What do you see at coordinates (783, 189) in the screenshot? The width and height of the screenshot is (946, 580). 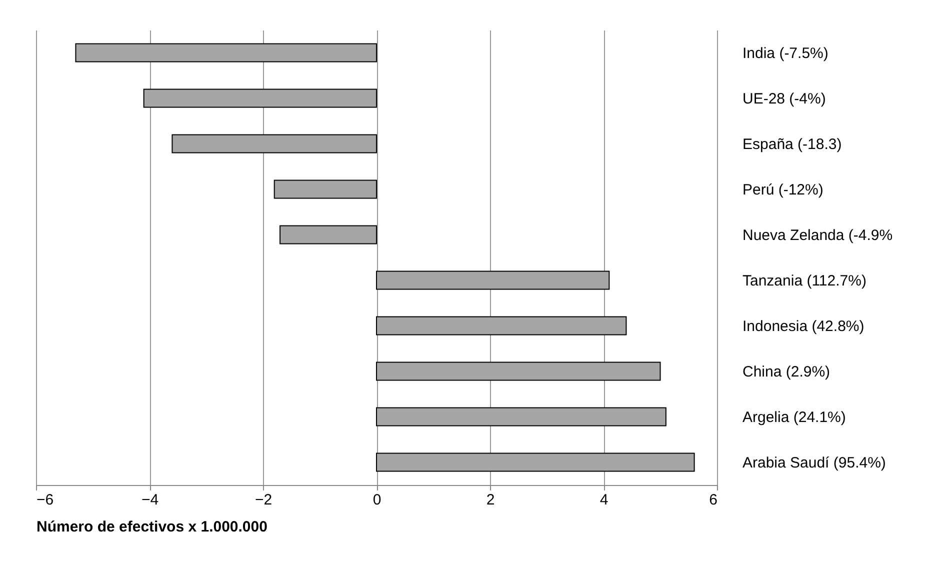 I see `y-tick-label: Perú (-12%)` at bounding box center [783, 189].